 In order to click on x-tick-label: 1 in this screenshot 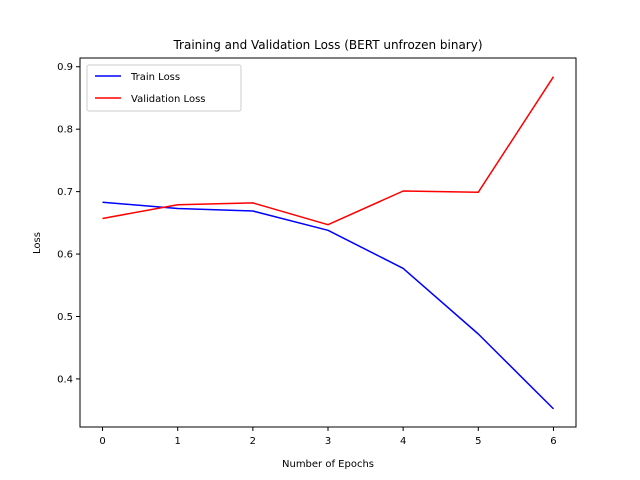, I will do `click(178, 441)`.